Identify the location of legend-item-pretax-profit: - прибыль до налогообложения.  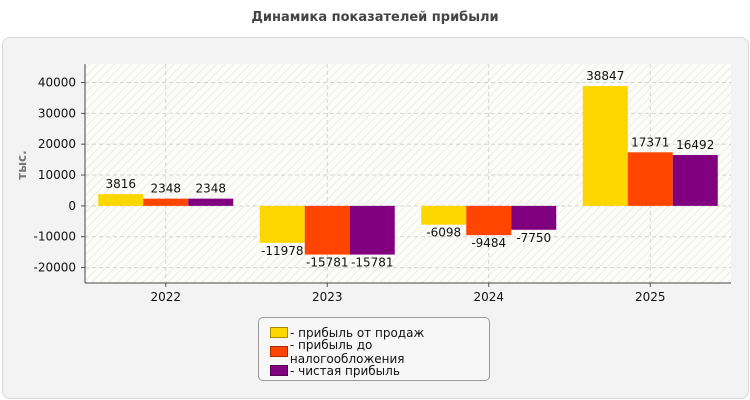
(379, 352).